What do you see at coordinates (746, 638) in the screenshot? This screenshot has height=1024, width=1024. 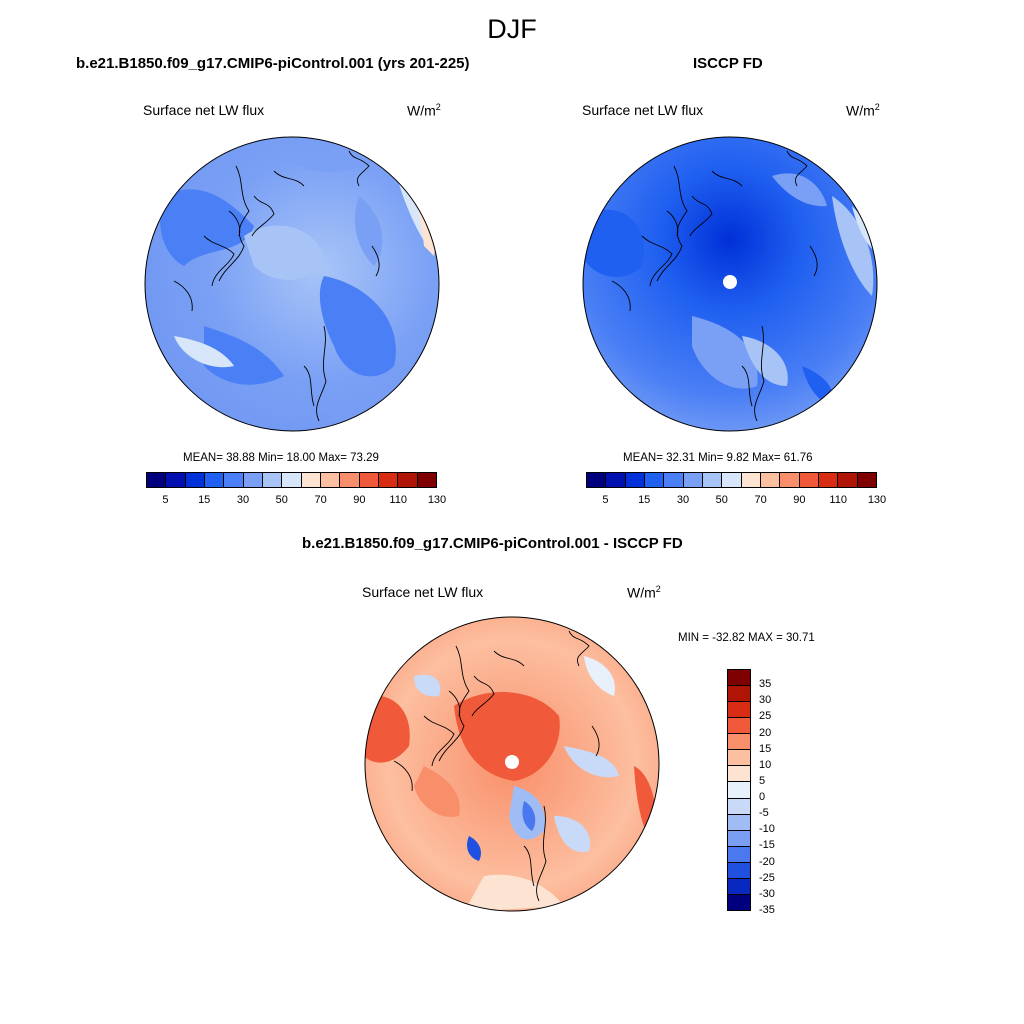 I see `panel-3-stats: MIN = -32.82 MAX = 30.71` at bounding box center [746, 638].